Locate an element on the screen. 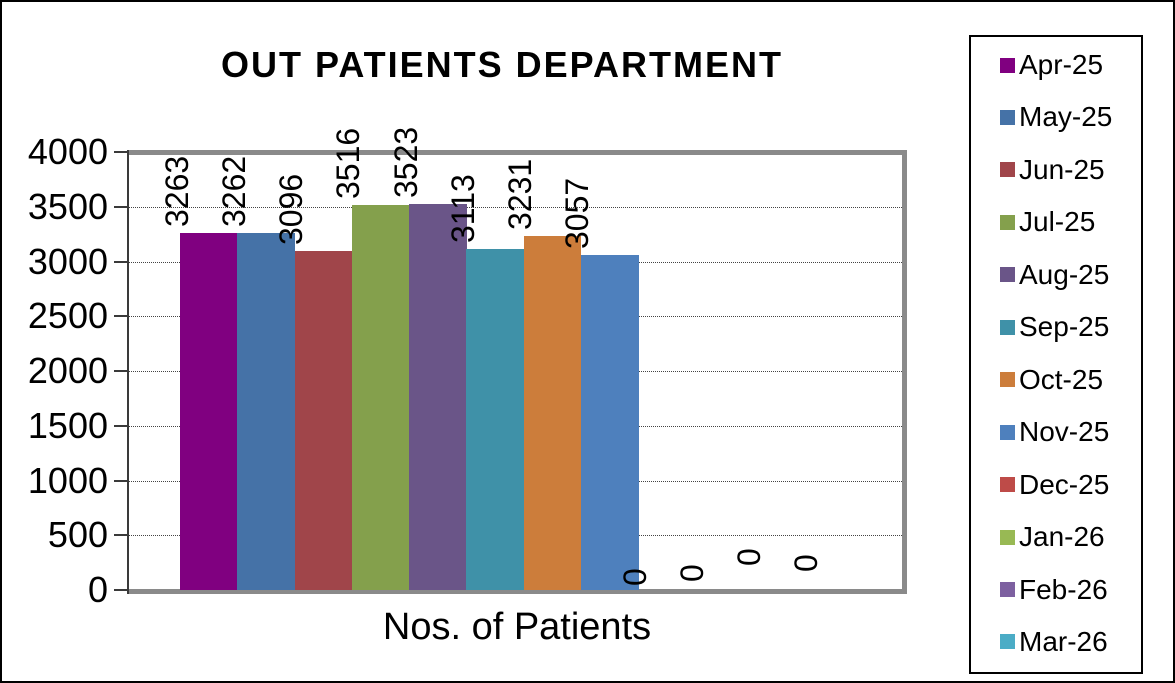 This screenshot has width=1175, height=683. bar-label-mar-26: 0 is located at coordinates (806, 563).